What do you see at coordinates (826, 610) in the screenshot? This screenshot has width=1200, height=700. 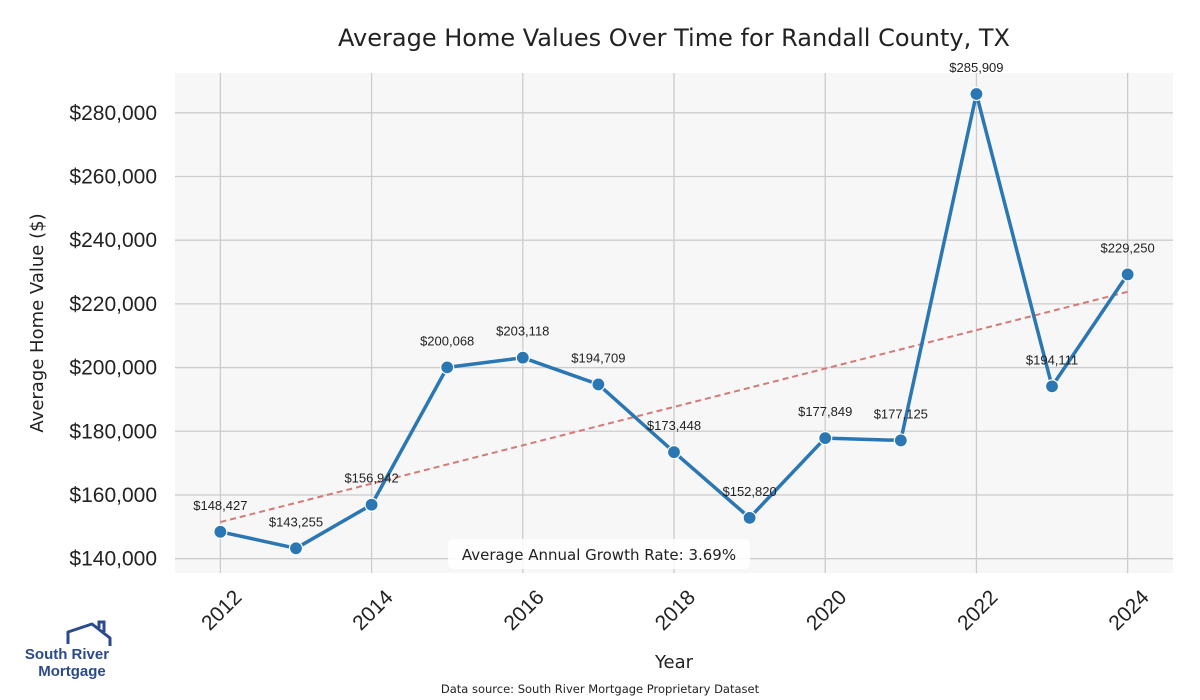 I see `x-tick-label: 2020` at bounding box center [826, 610].